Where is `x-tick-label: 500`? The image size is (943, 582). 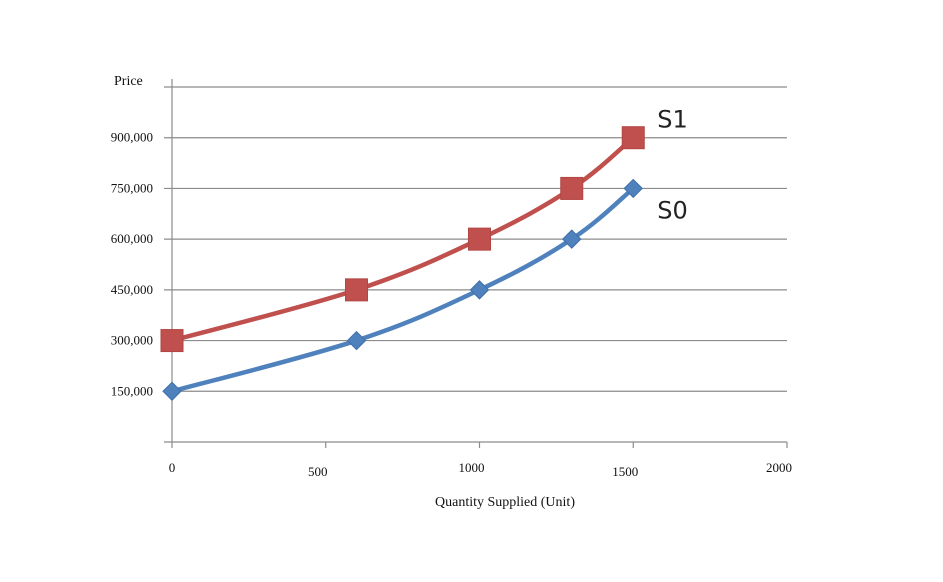
x-tick-label: 500 is located at coordinates (318, 471).